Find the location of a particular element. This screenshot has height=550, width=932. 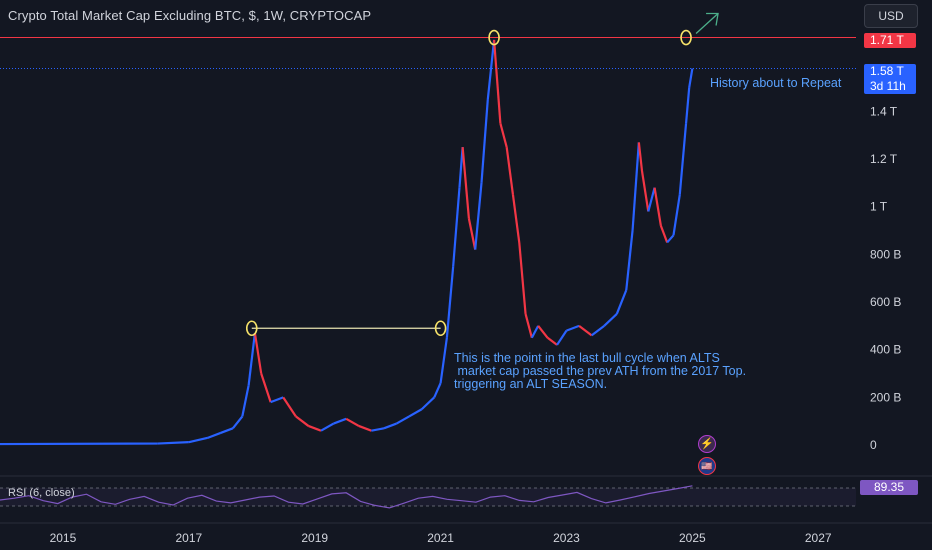

rsi-legend: RSI (6, close) is located at coordinates (41, 493).